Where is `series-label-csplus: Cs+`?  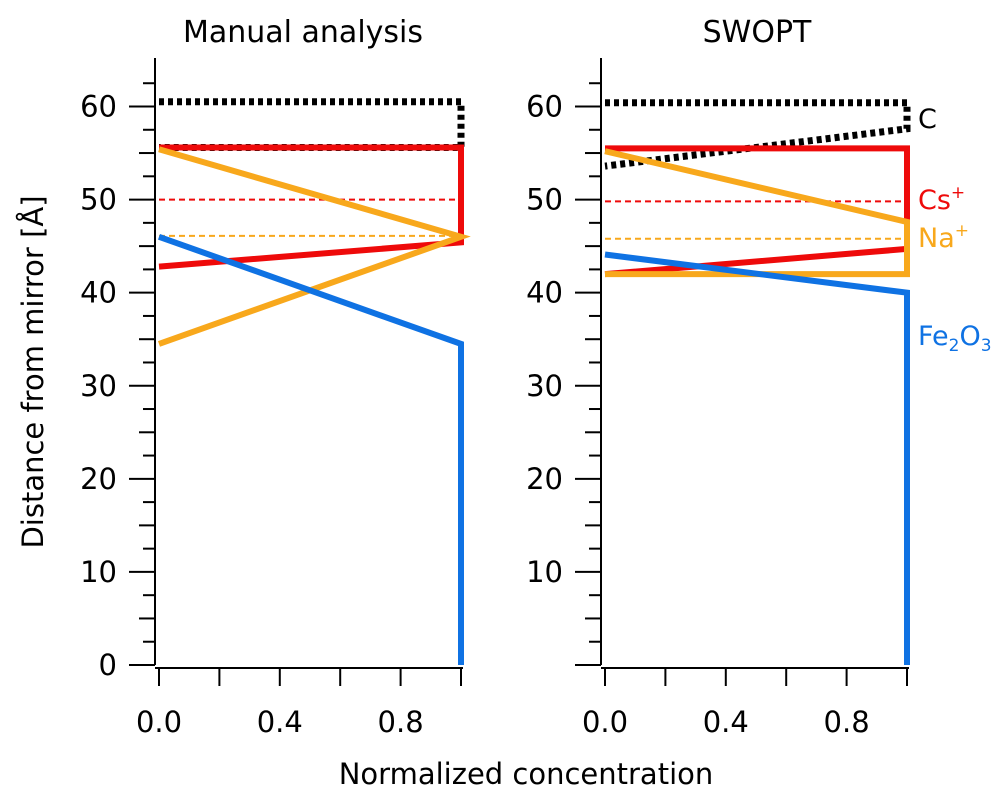 series-label-csplus: Cs+ is located at coordinates (941, 199).